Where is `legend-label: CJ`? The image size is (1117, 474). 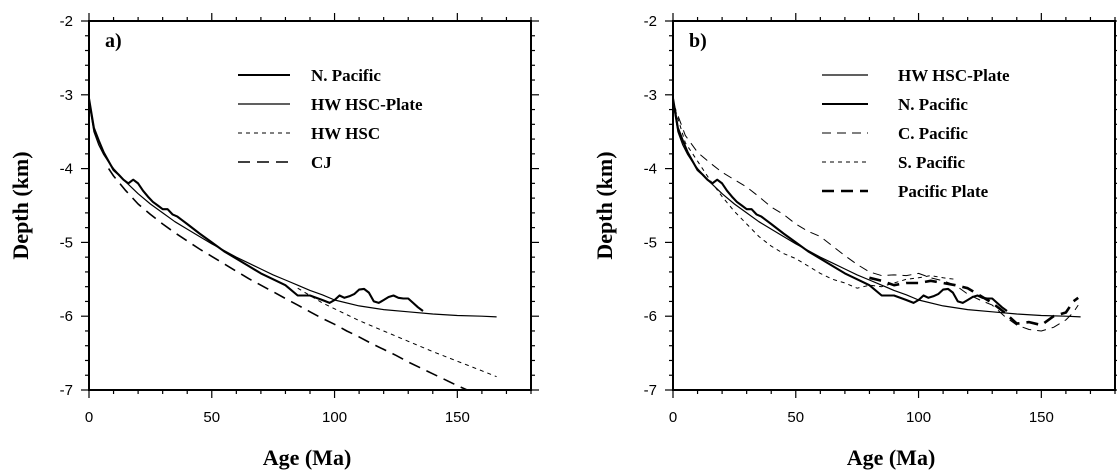 legend-label: CJ is located at coordinates (321, 162).